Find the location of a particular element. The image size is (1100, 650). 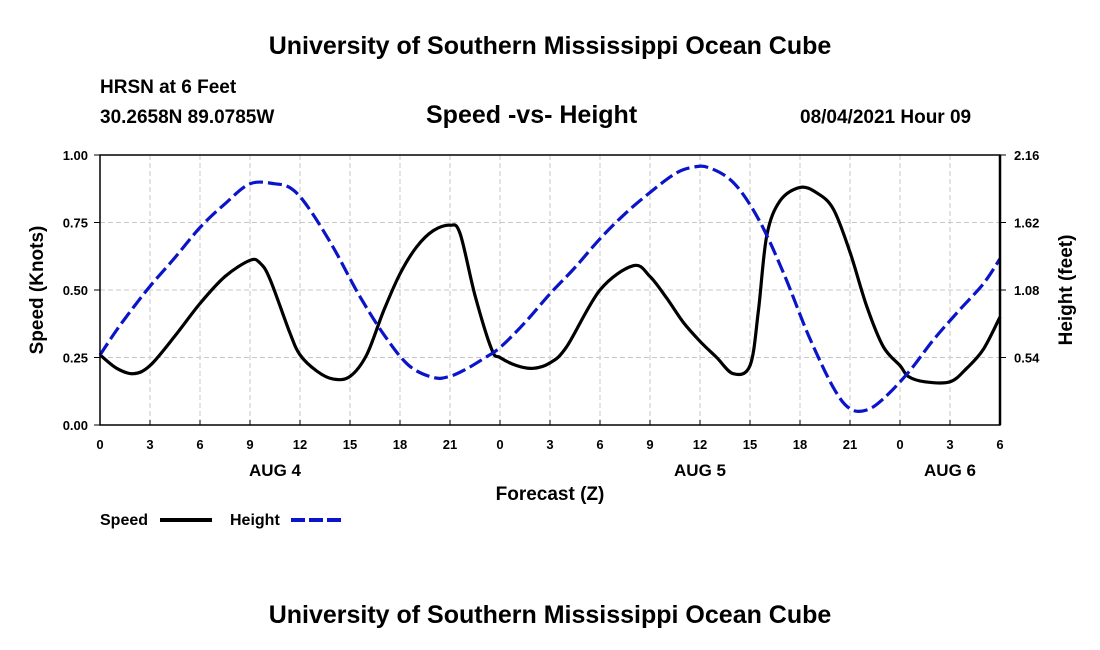

day-label: AUG 4 is located at coordinates (275, 470).